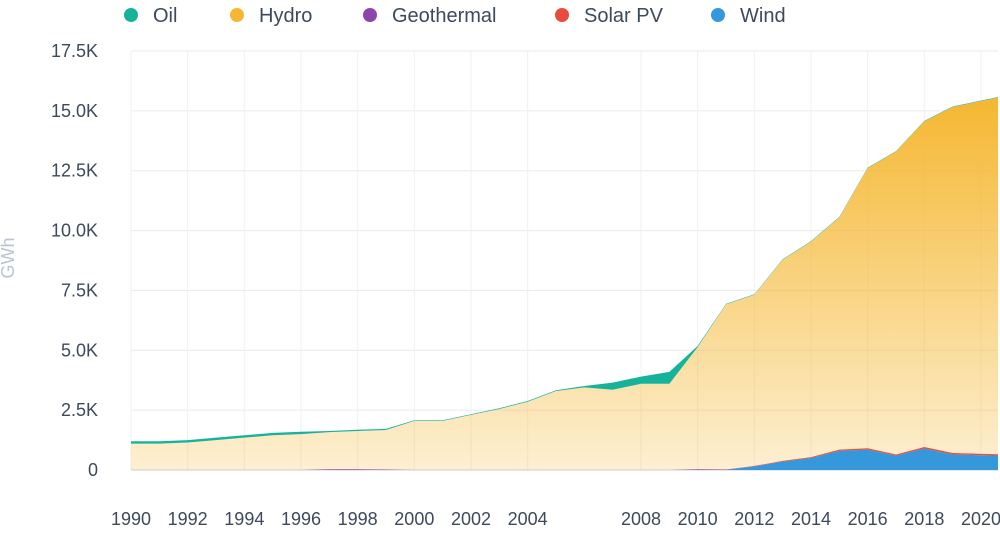 The width and height of the screenshot is (1000, 547). Describe the element at coordinates (285, 16) in the screenshot. I see `legend-label: Hydro` at that location.